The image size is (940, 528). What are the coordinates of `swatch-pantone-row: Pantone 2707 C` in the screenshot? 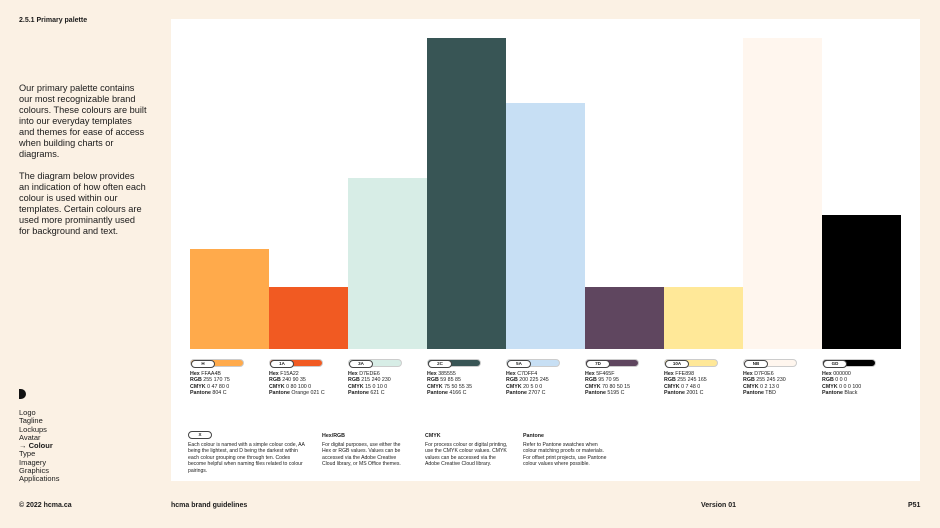 It's located at (527, 393).